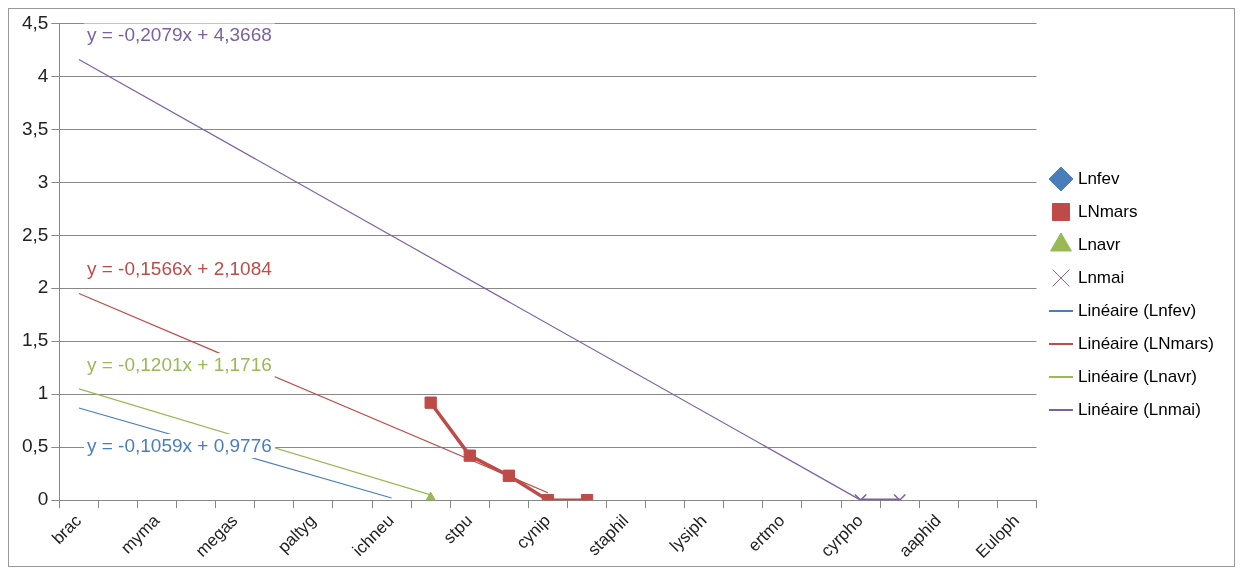 The width and height of the screenshot is (1245, 577). Describe the element at coordinates (43, 393) in the screenshot. I see `y-tick-label: 1` at that location.